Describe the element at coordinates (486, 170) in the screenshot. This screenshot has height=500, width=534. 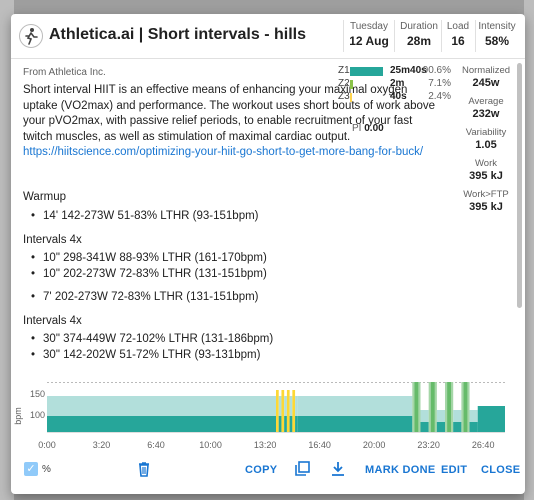
I see `stat-work: Work 395 kJ` at that location.